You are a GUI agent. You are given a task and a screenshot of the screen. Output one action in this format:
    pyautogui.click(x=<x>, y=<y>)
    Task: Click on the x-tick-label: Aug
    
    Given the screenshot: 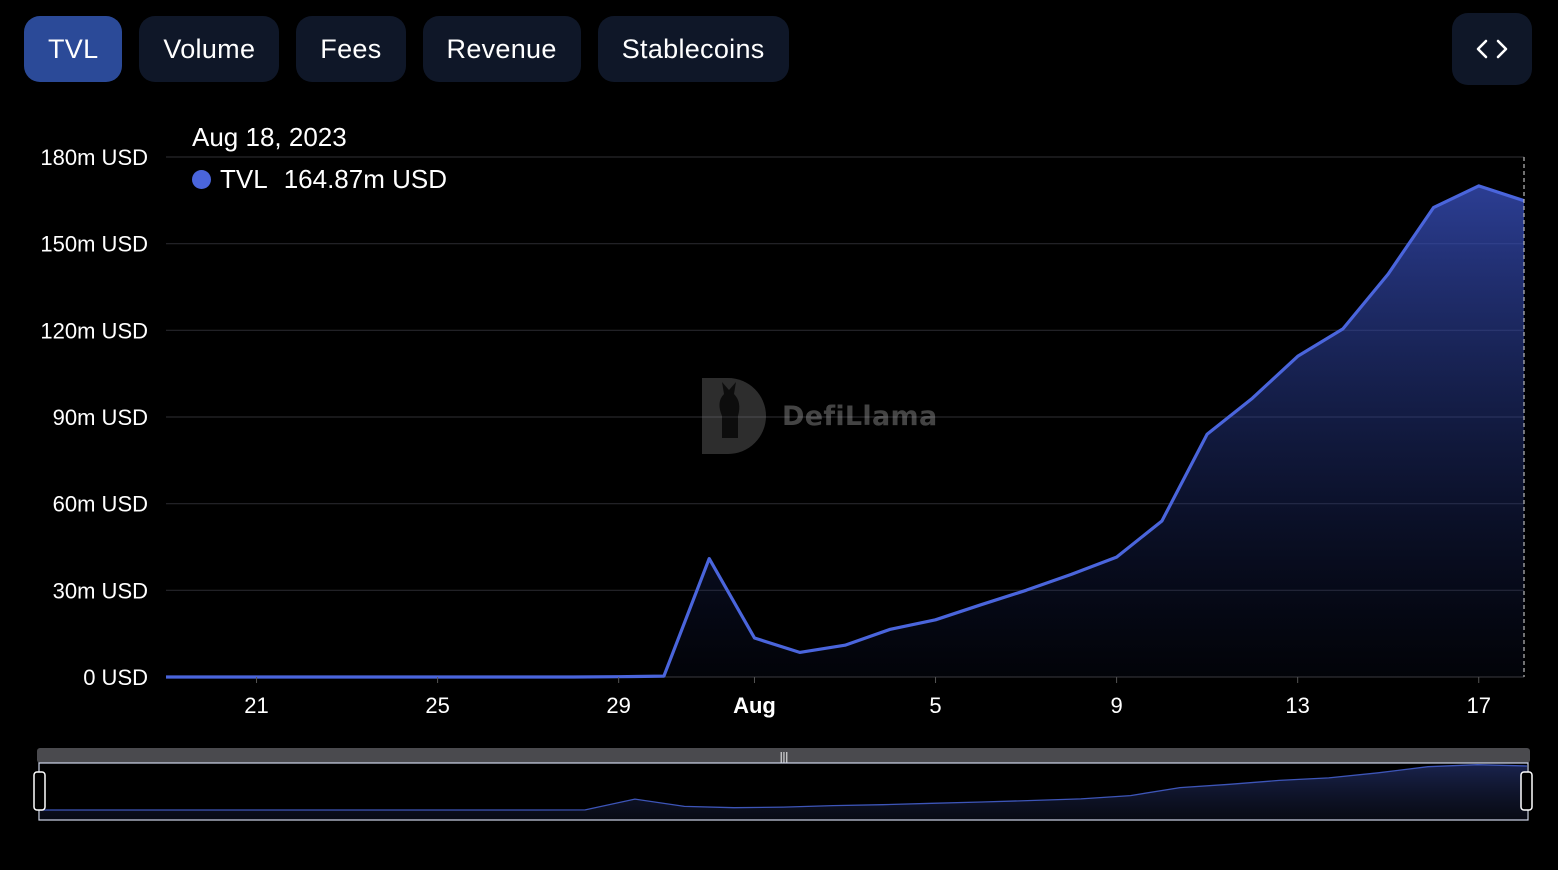 What is the action you would take?
    pyautogui.click(x=754, y=705)
    